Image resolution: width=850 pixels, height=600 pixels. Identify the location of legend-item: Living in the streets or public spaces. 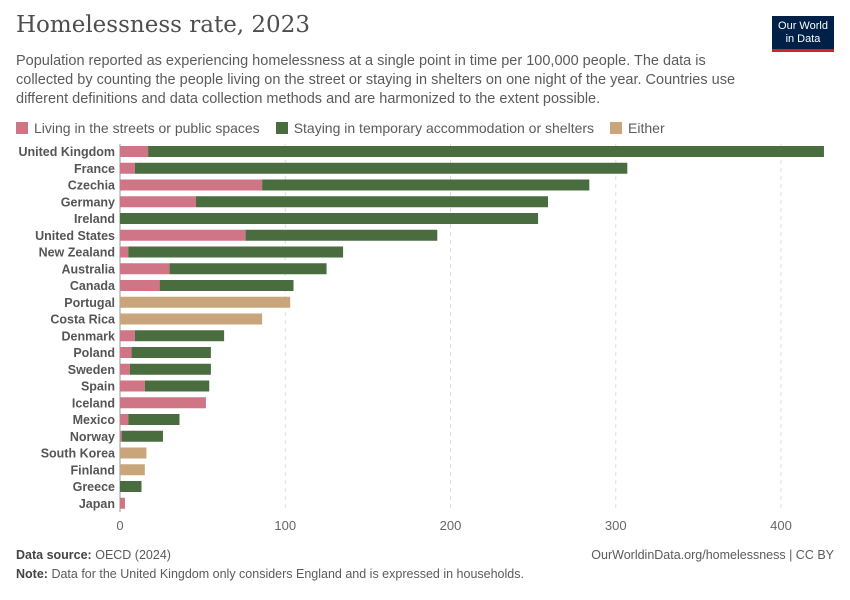
(138, 128).